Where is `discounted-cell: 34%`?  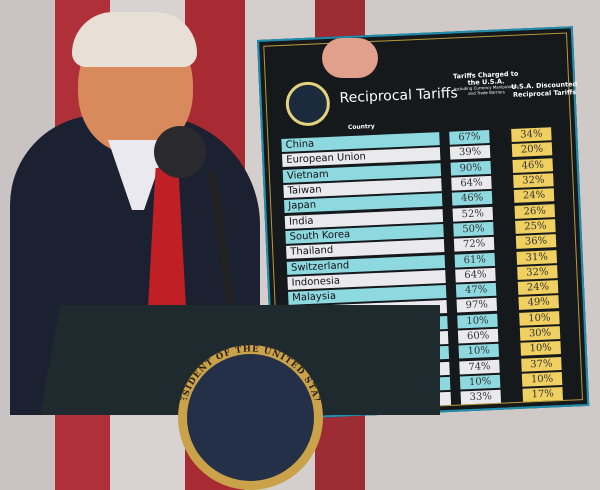
discounted-cell: 34% is located at coordinates (531, 135).